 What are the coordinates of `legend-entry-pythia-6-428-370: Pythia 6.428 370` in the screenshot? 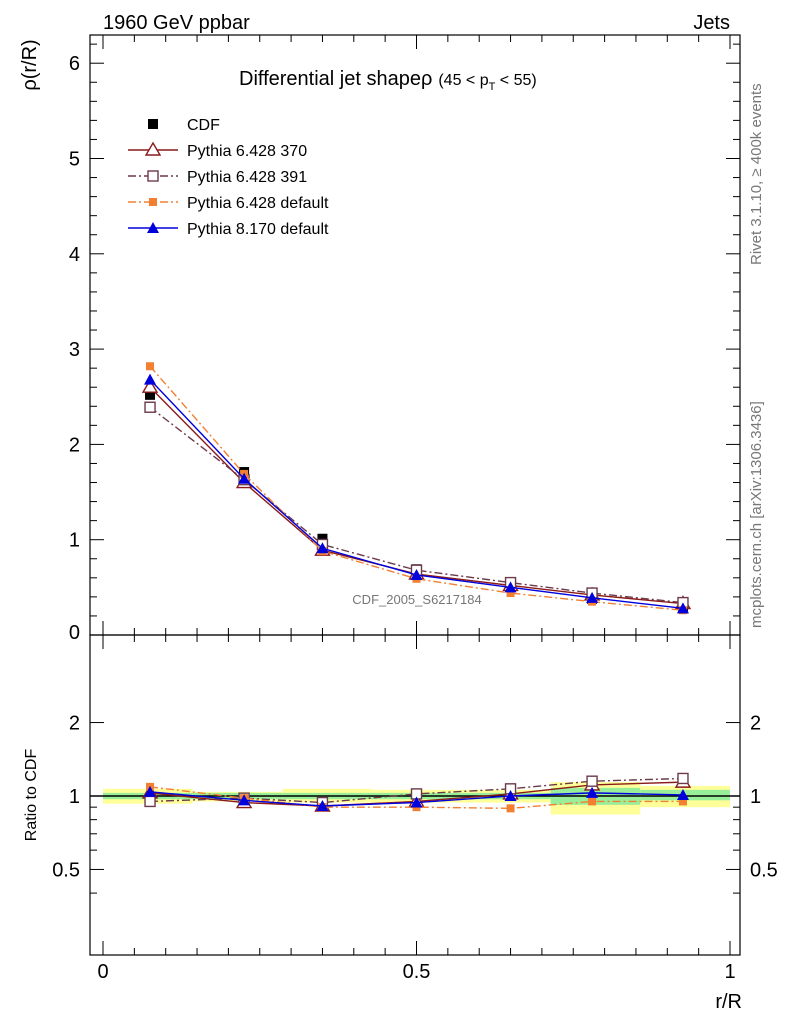 It's located at (217, 150).